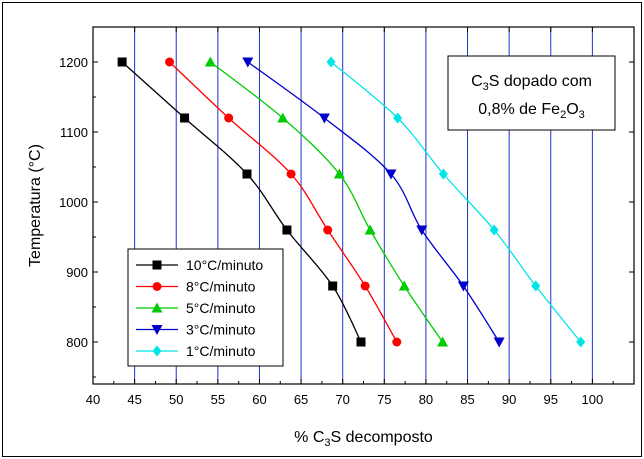 This screenshot has height=459, width=644. What do you see at coordinates (221, 351) in the screenshot?
I see `legend-label: 1°C/minuto` at bounding box center [221, 351].